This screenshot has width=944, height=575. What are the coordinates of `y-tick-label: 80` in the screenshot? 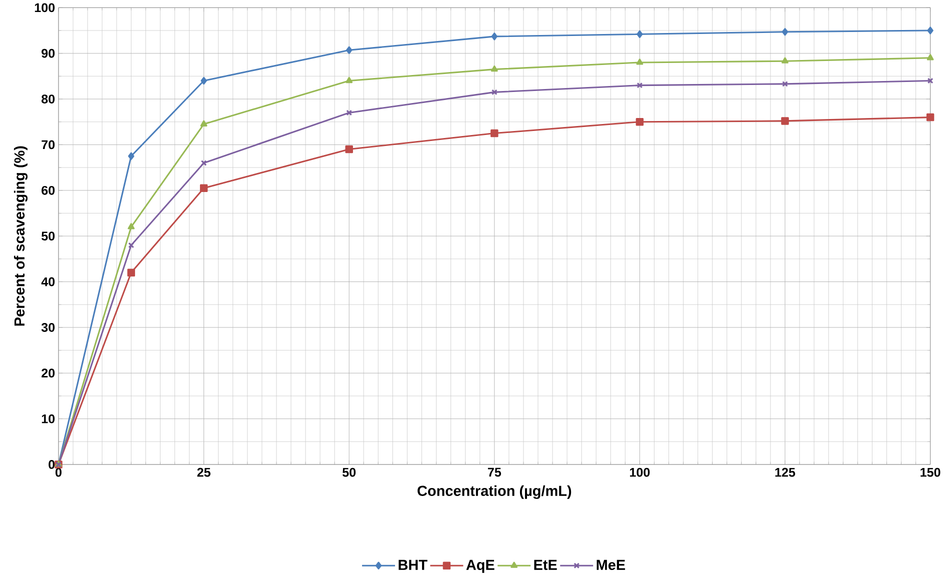 It's located at (48, 99).